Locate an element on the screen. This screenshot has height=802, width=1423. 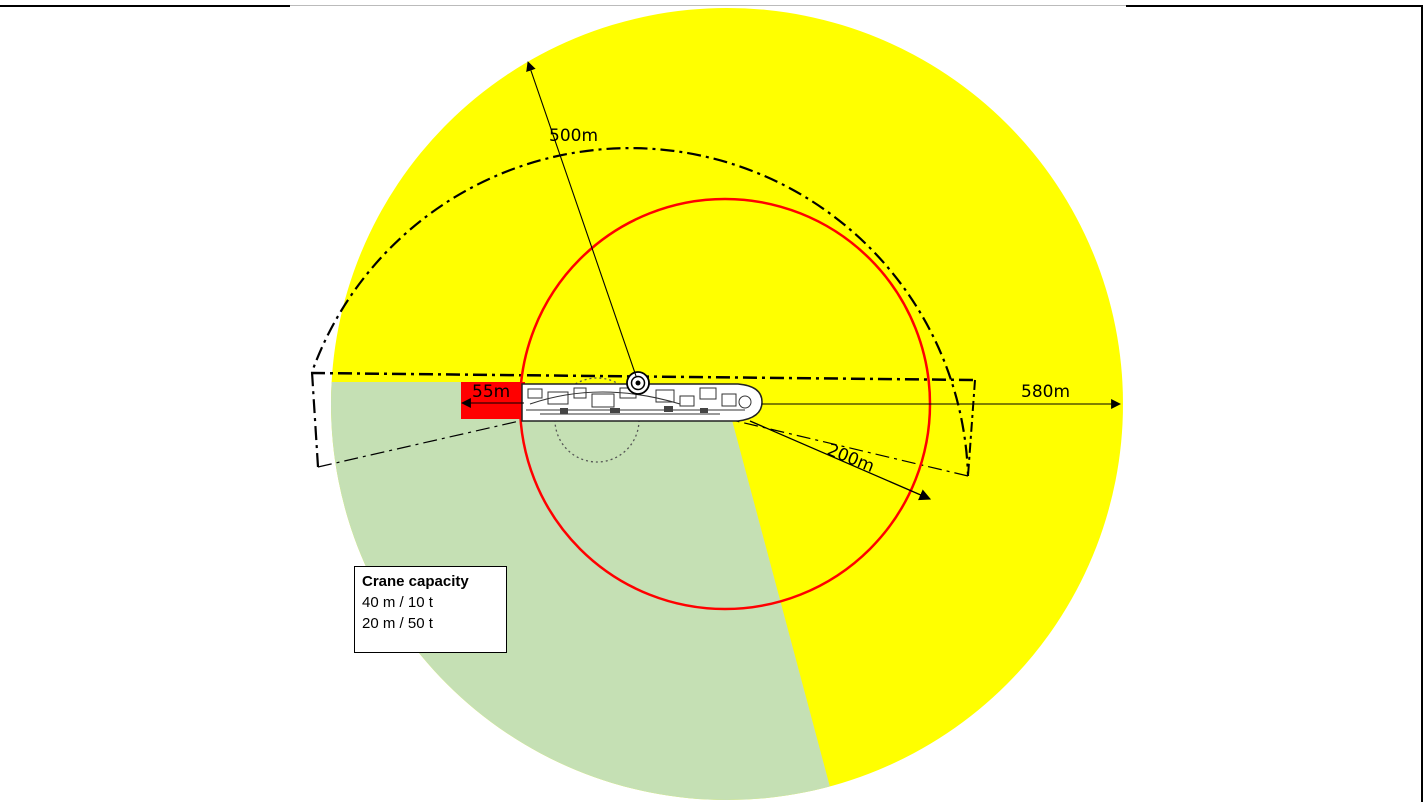
legend-title: Crane capacity is located at coordinates (415, 581).